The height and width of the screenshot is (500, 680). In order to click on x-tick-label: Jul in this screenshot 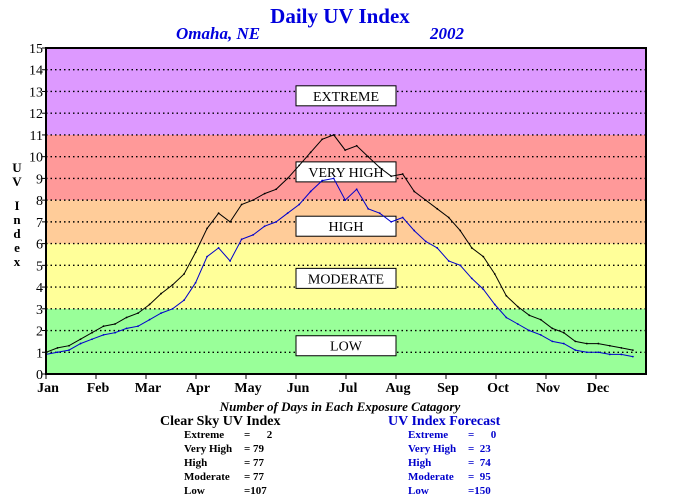, I will do `click(348, 388)`.